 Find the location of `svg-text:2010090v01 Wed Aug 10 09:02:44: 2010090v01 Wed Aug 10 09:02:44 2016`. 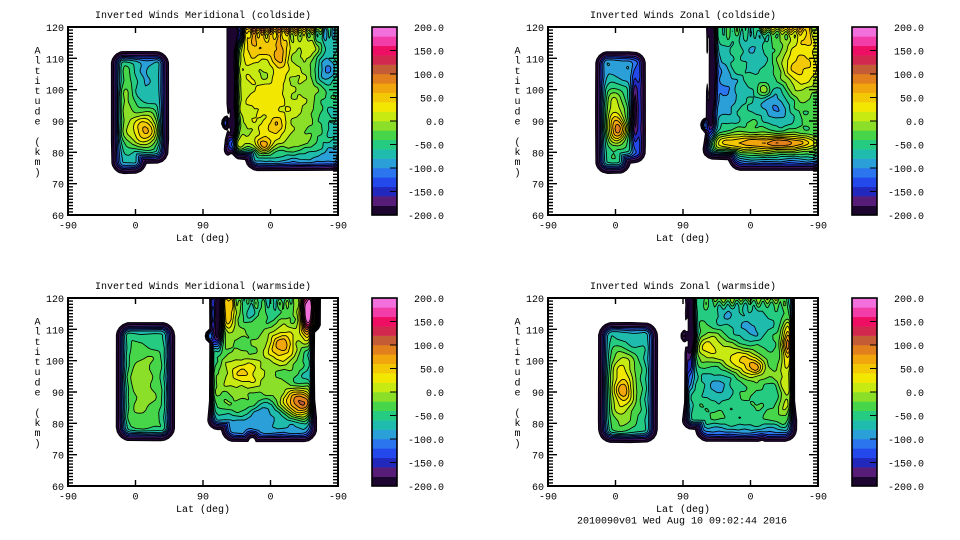

svg-text:2010090v01 Wed Aug 10 09:02:44: 2010090v01 Wed Aug 10 09:02:44 2016 is located at coordinates (682, 522).